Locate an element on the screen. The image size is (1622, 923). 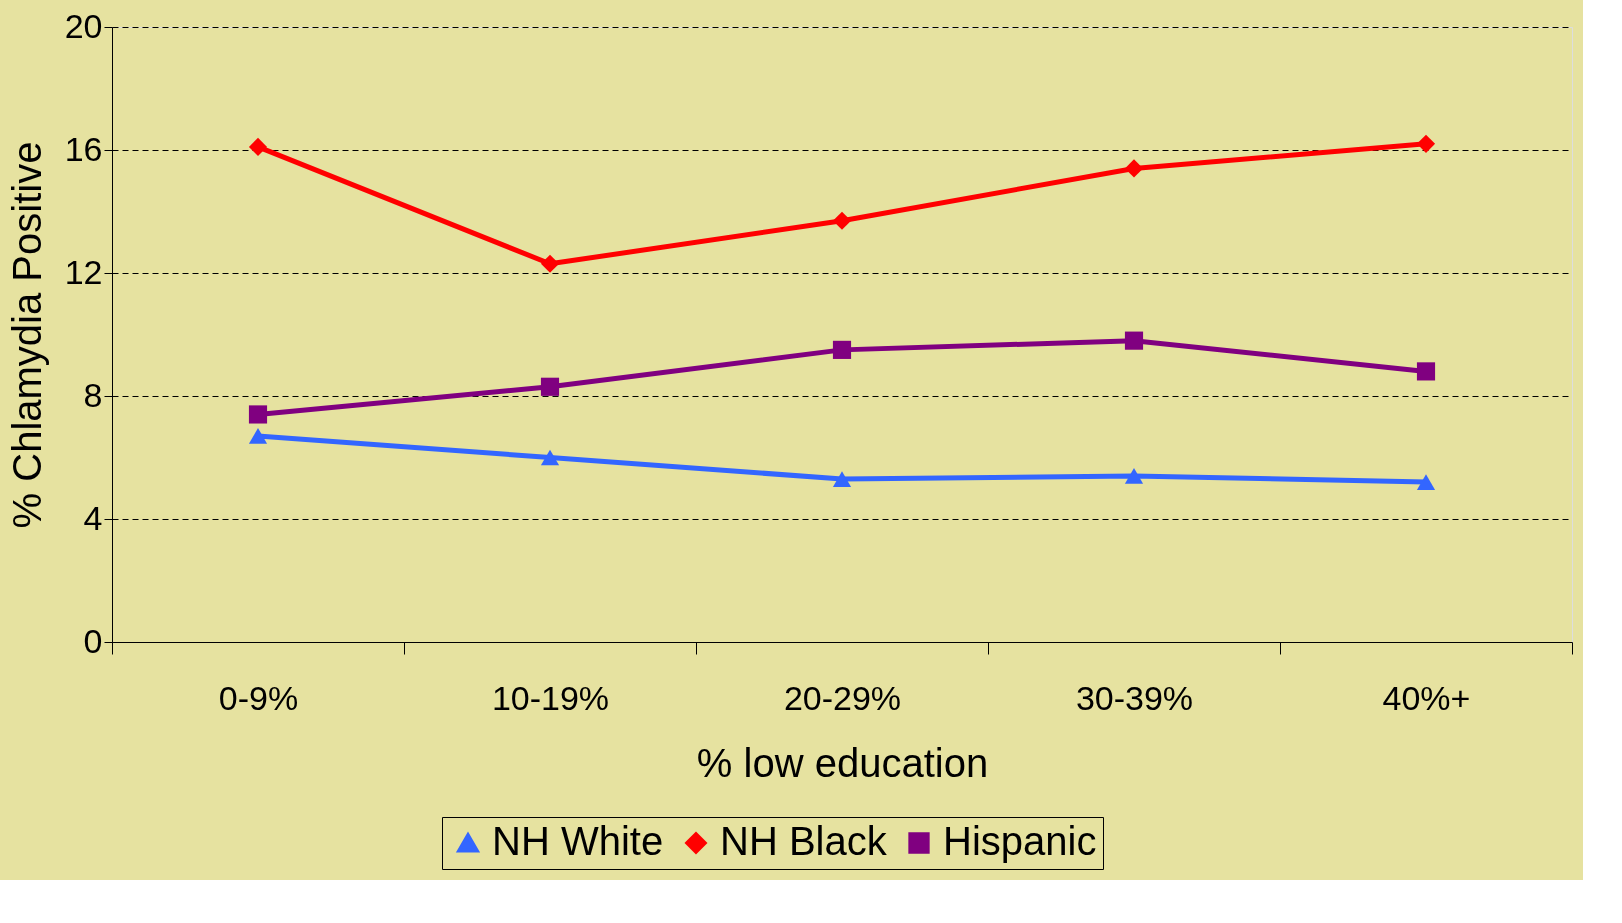
x-tick-label: 40%+ is located at coordinates (1426, 697).